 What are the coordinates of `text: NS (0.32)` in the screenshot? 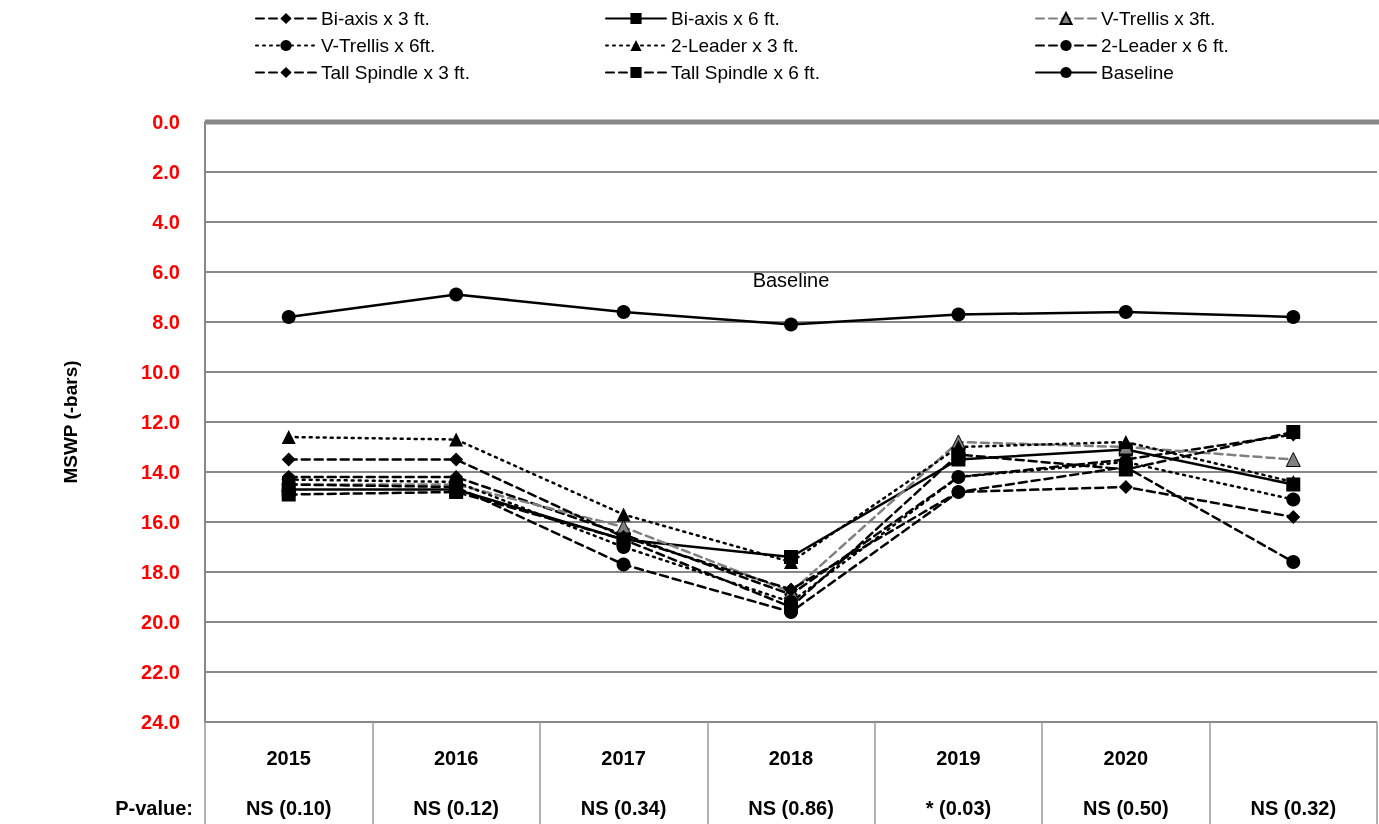 It's located at (1293, 808).